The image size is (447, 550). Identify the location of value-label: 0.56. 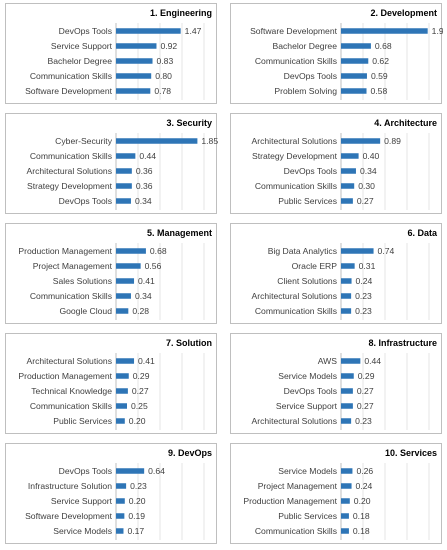
(153, 266).